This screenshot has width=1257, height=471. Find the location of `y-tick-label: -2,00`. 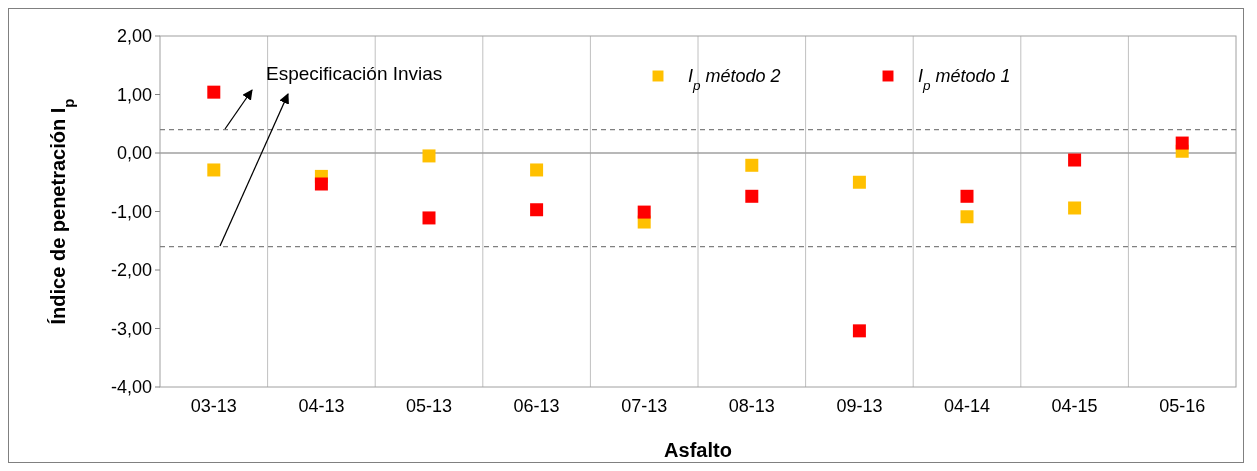

y-tick-label: -2,00 is located at coordinates (131, 270).